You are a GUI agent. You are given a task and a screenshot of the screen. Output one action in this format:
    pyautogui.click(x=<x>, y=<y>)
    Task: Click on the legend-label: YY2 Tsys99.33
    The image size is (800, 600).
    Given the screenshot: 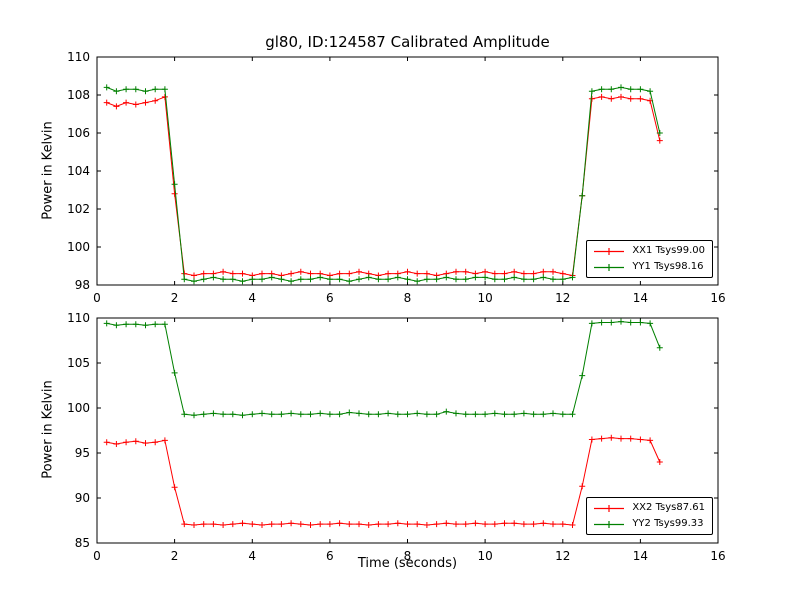 What is the action you would take?
    pyautogui.click(x=668, y=523)
    